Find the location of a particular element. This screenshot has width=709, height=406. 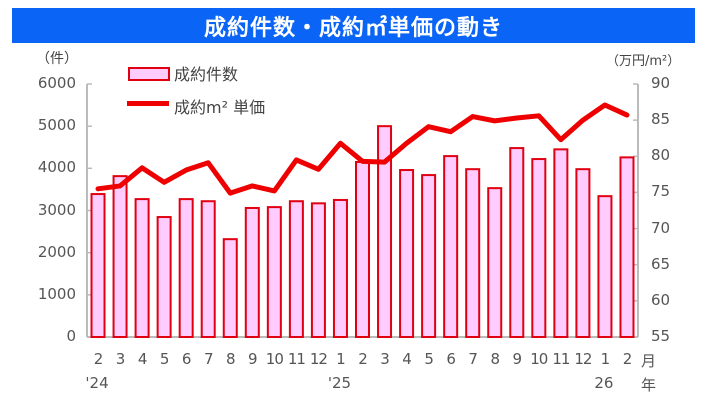

left-axis-unit: （件） is located at coordinates (57, 59).